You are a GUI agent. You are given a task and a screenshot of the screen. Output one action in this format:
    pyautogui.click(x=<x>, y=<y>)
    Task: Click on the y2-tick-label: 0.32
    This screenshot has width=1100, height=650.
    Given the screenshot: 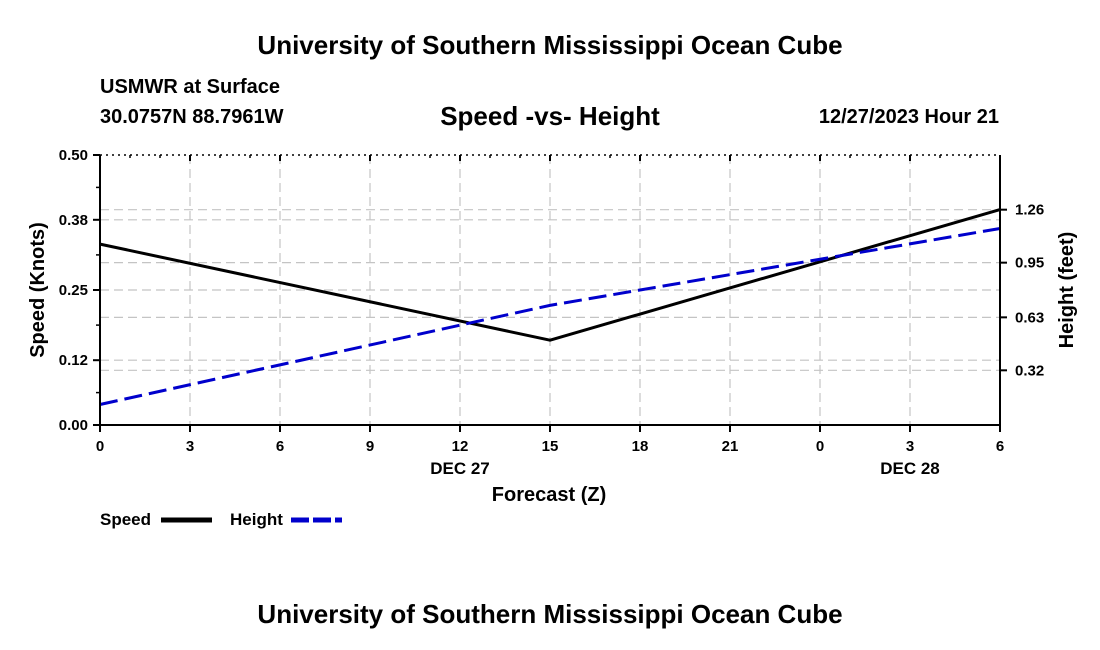 What is the action you would take?
    pyautogui.click(x=1029, y=370)
    